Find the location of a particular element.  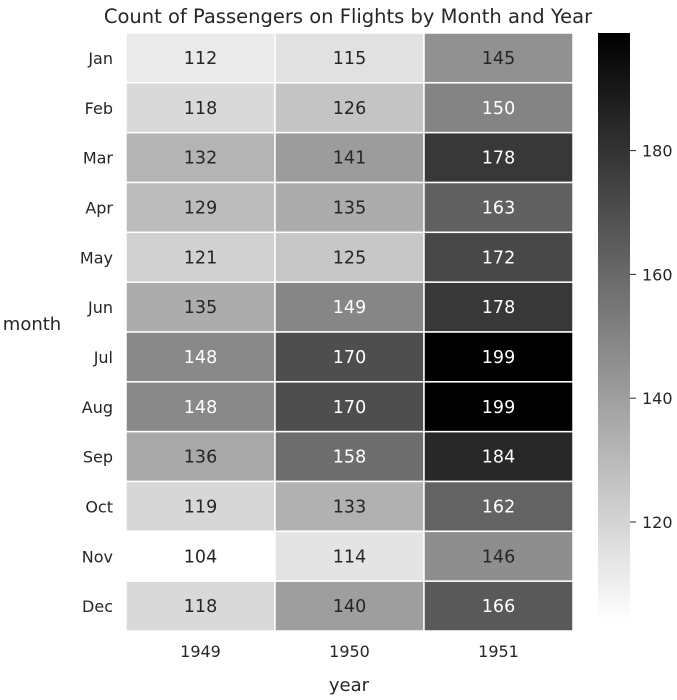

x-axis-label: year is located at coordinates (349, 685).